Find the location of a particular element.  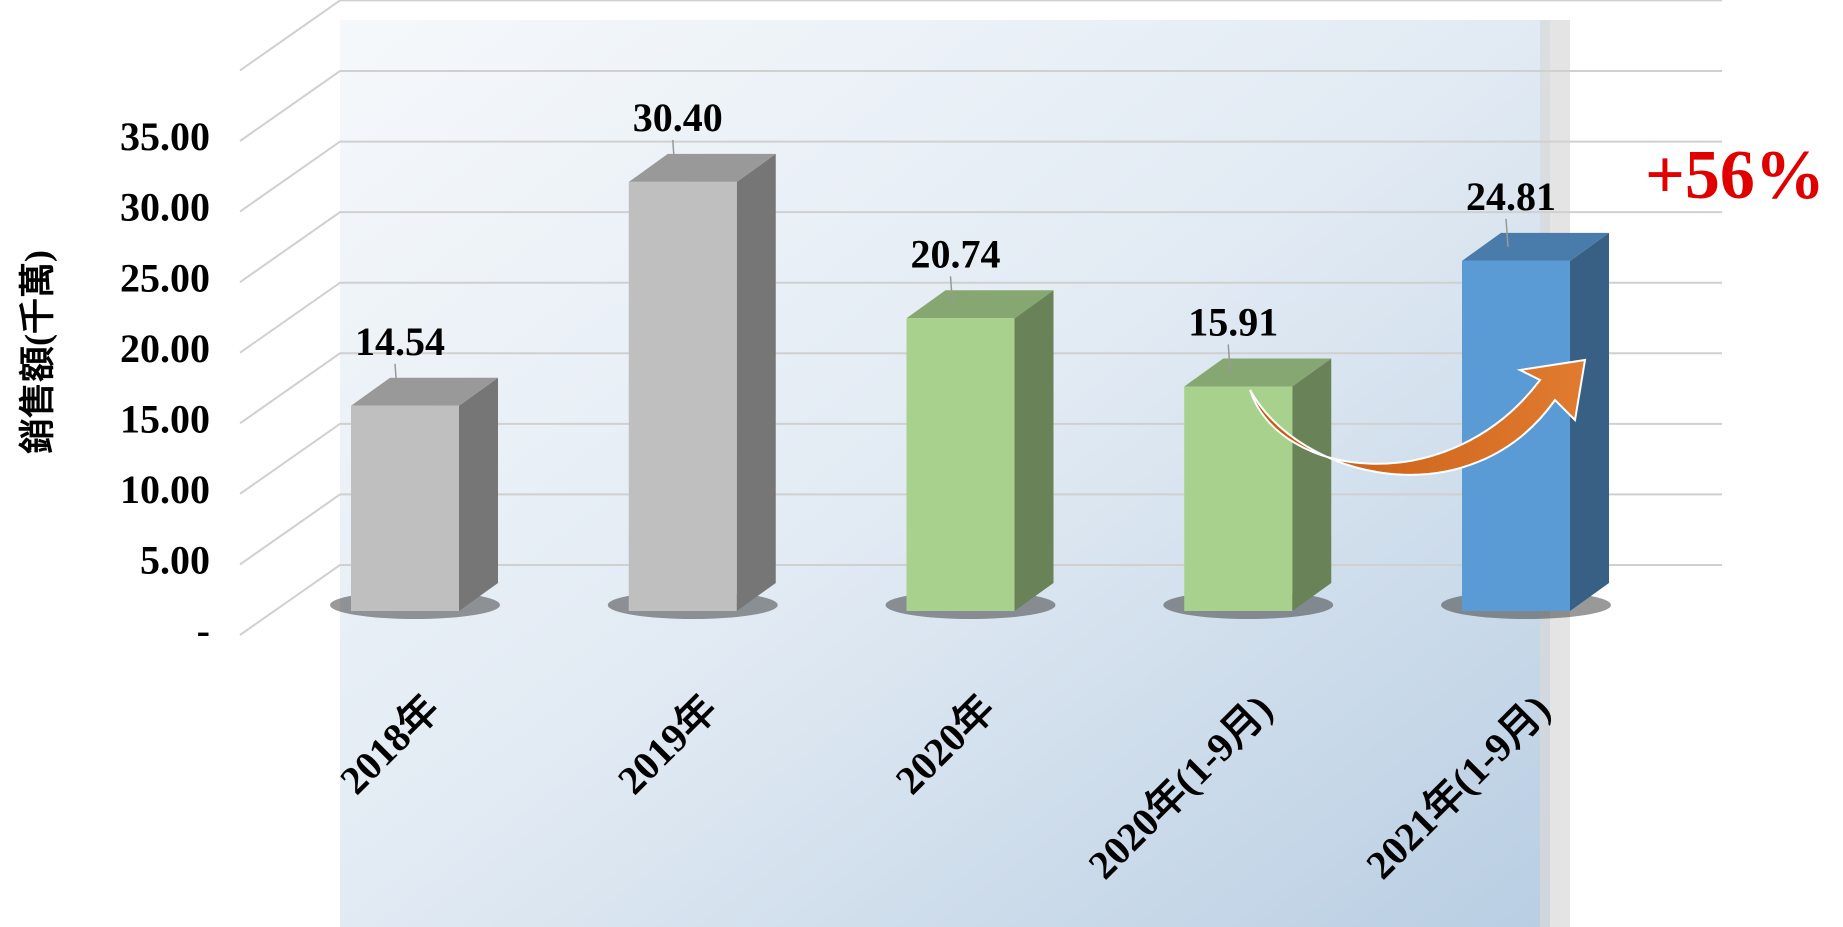

growth-annotation: +56% is located at coordinates (1735, 175).